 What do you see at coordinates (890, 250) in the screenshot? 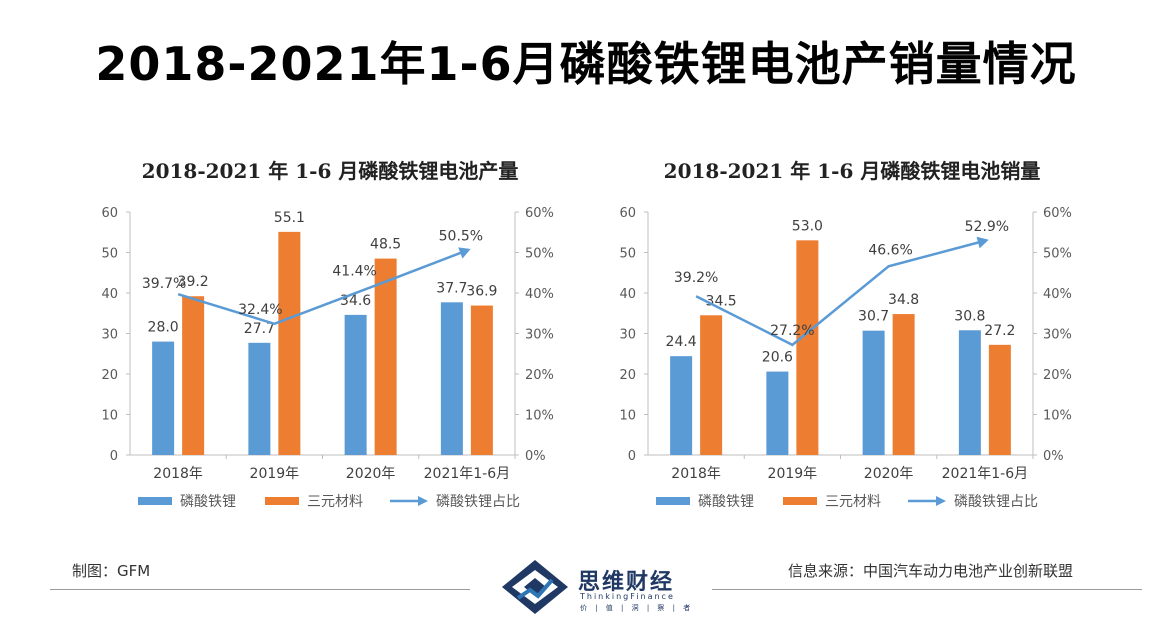
I see `line-data-label: 46.6%` at bounding box center [890, 250].